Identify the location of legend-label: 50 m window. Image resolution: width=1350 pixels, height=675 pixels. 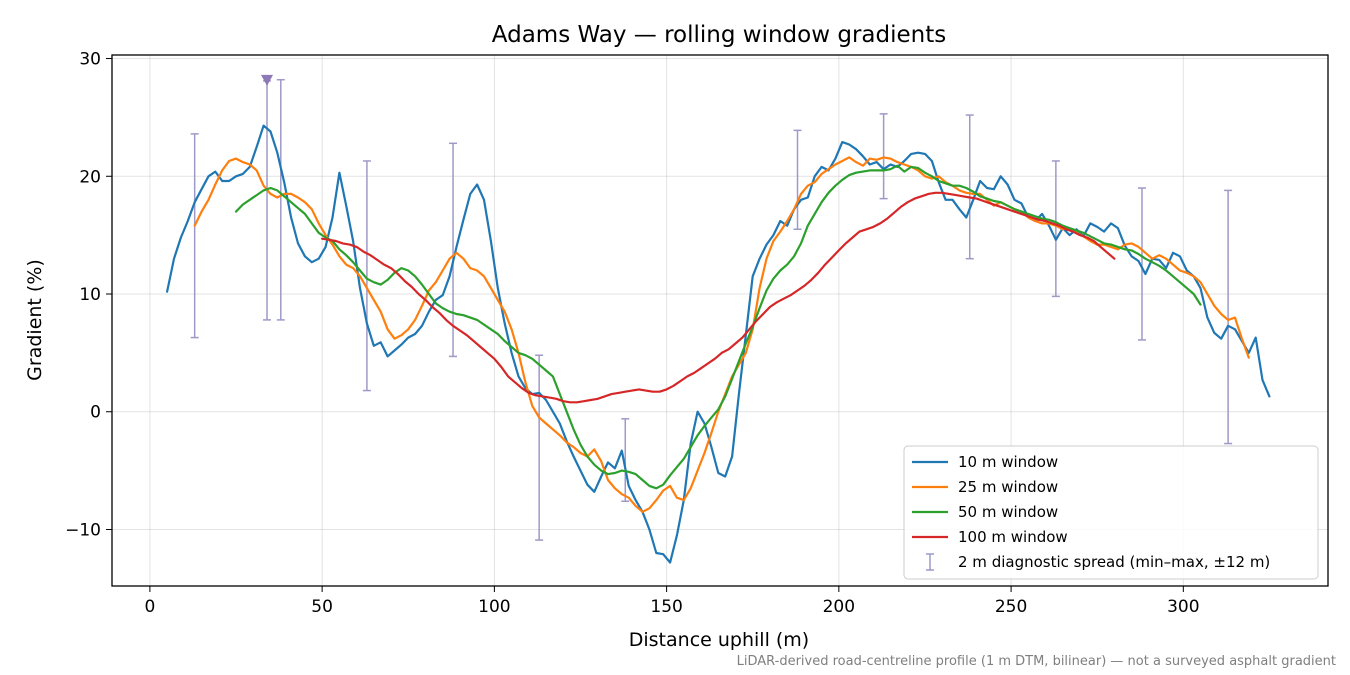
(1008, 512).